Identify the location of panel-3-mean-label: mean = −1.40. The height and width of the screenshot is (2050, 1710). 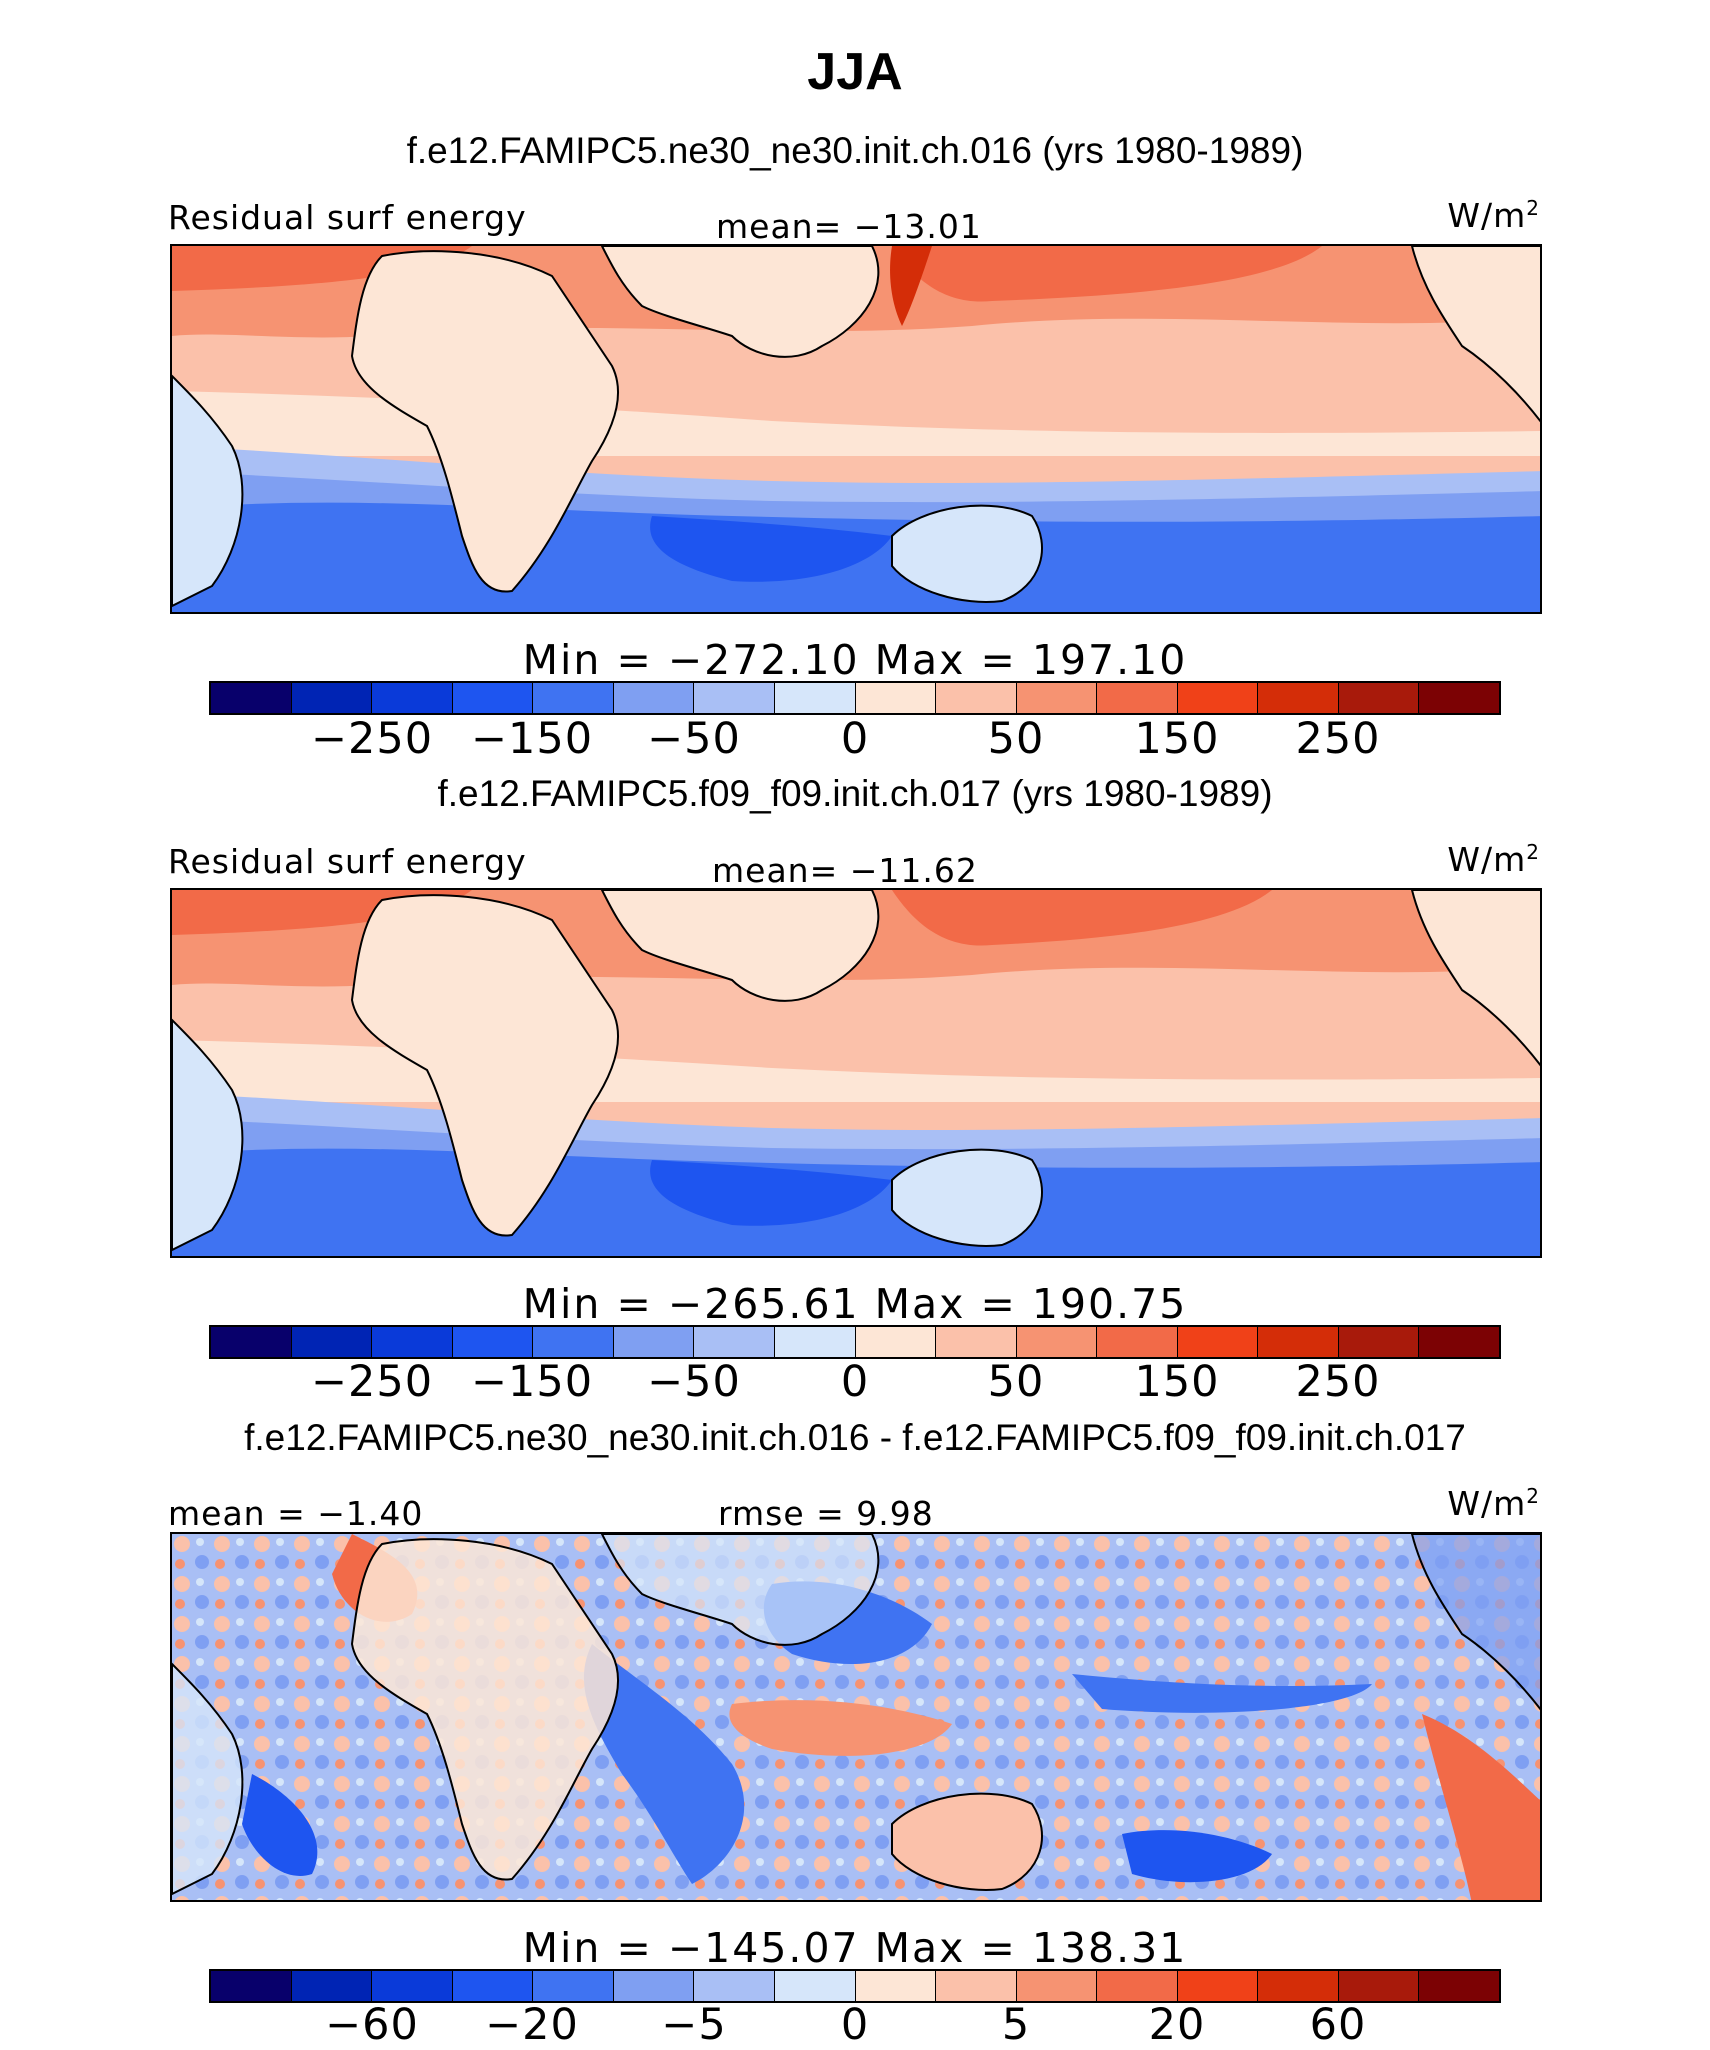
(296, 1513).